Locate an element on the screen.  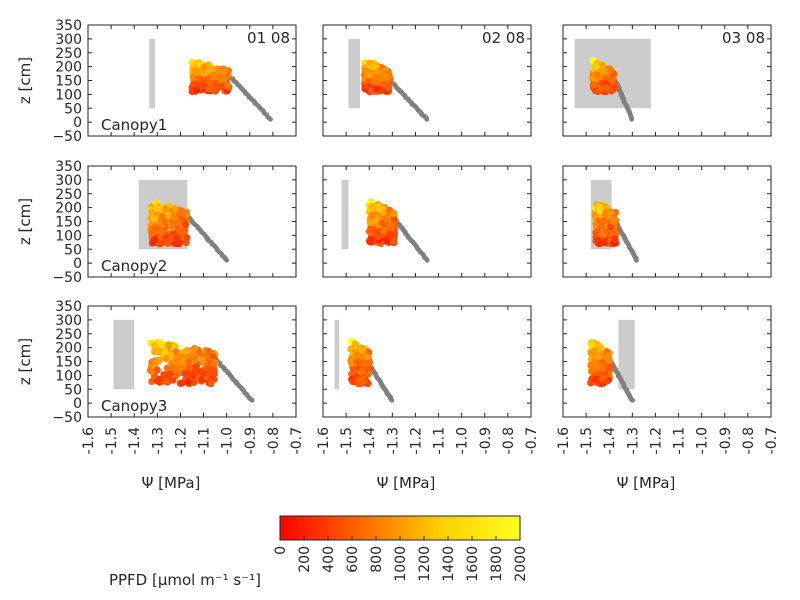
colorbar-tick-label: 1600 is located at coordinates (473, 564).